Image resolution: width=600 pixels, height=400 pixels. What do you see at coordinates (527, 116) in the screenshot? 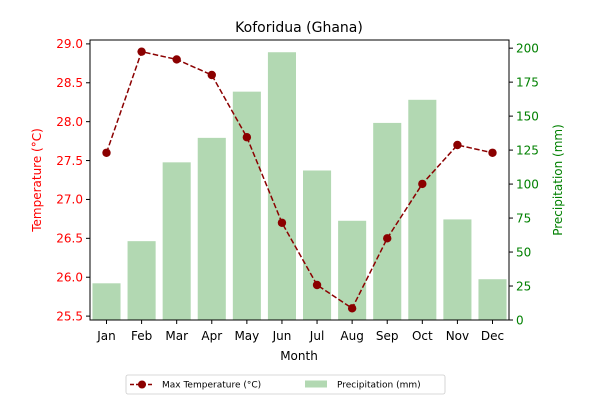
I see `right-axis-tick-label: 150` at bounding box center [527, 116].